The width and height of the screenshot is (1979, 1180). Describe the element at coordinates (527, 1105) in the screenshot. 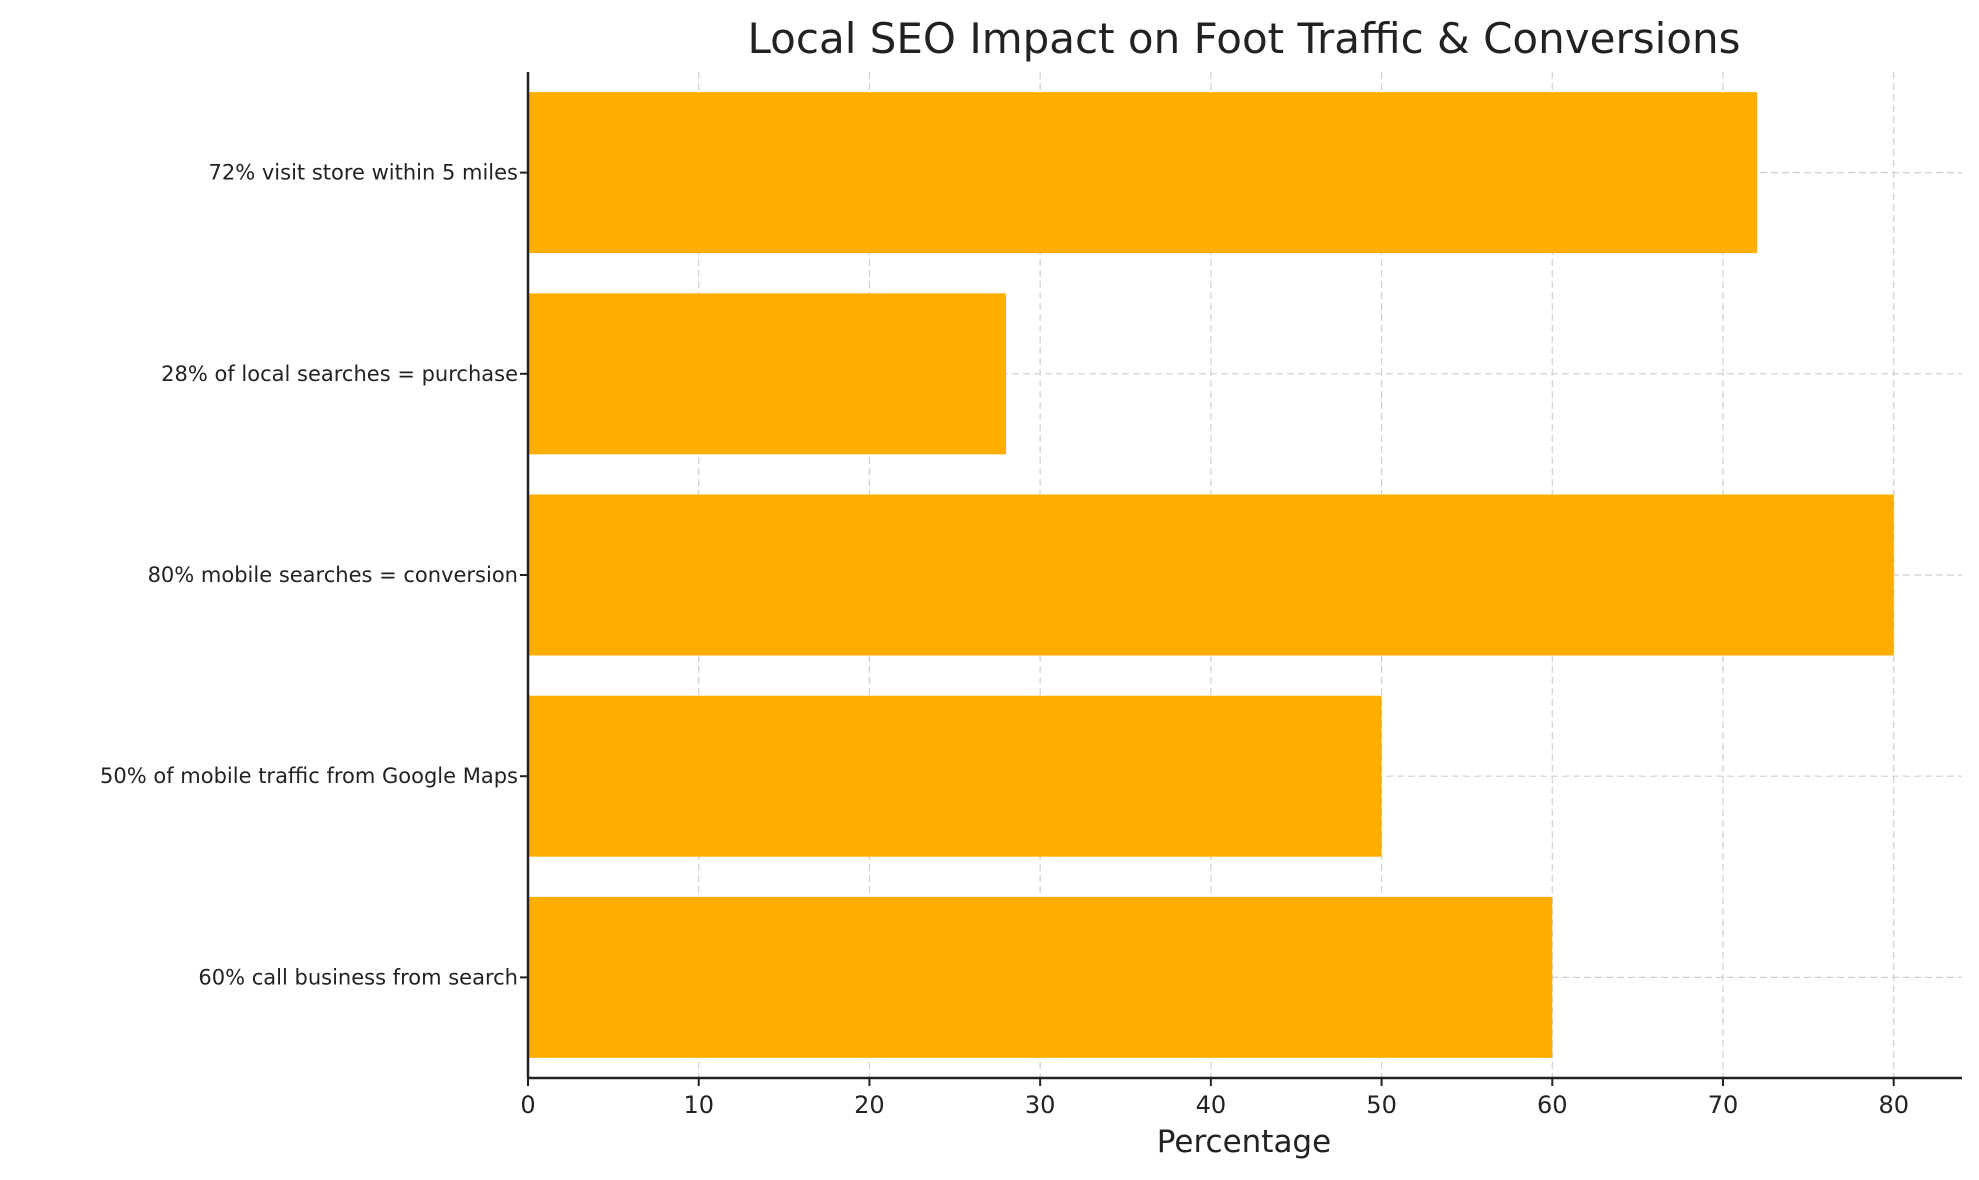

I see `x-tick-label: 0` at that location.